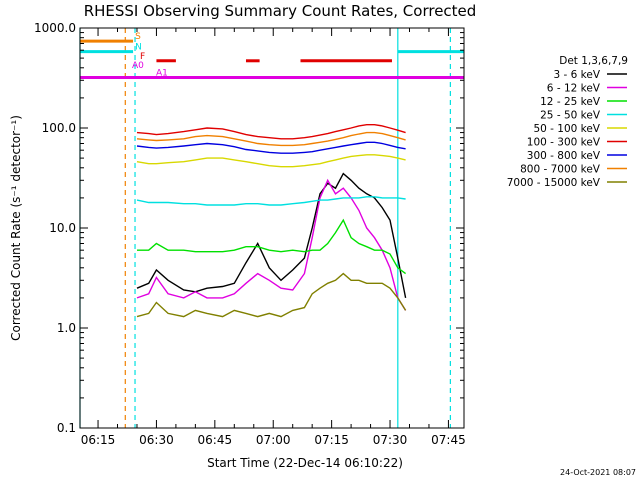  What do you see at coordinates (55, 28) in the screenshot?
I see `y-tick-label: 1000.0` at bounding box center [55, 28].